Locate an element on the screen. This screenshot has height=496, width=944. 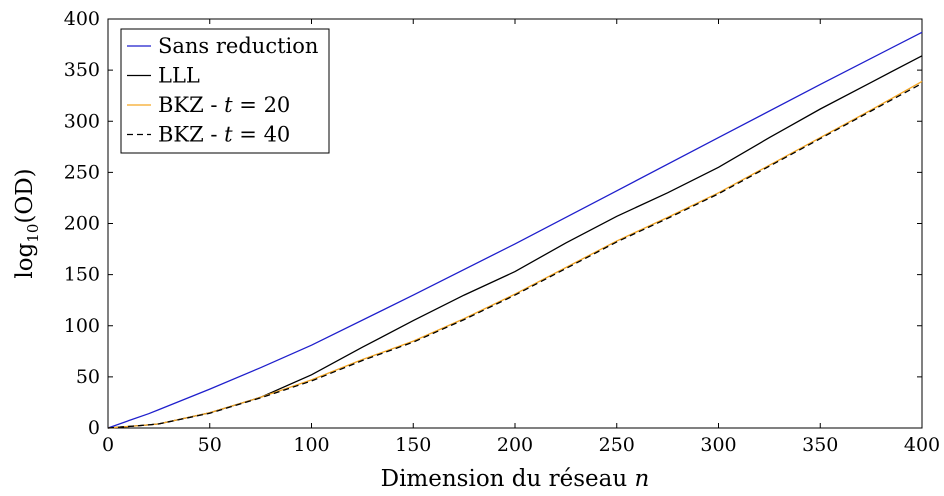
y-tick-label: 250 is located at coordinates (82, 172).